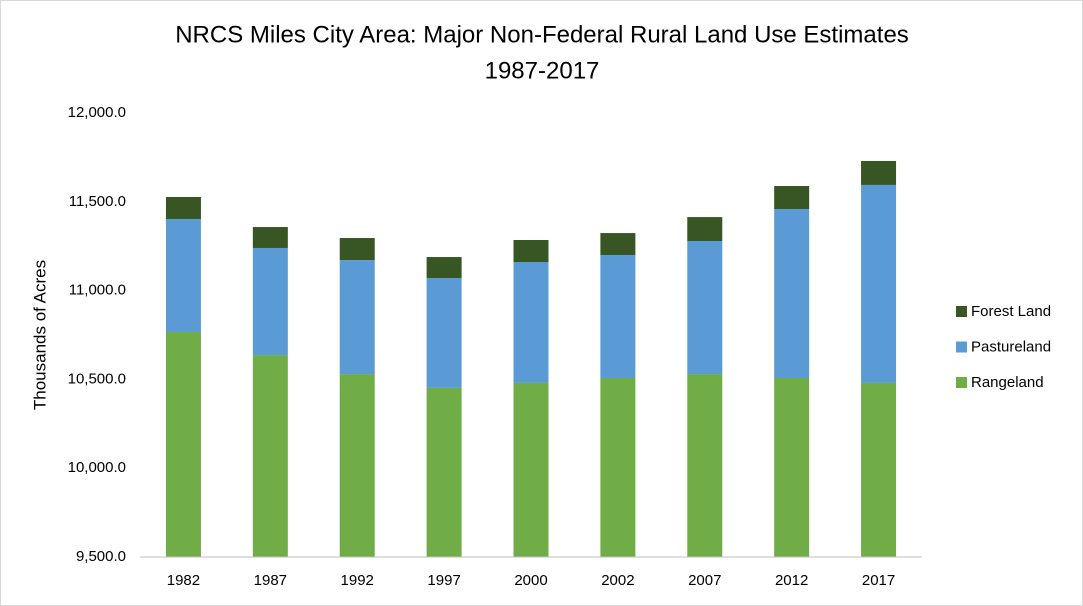 This screenshot has width=1083, height=606. Describe the element at coordinates (183, 580) in the screenshot. I see `x-tick-label: 1982` at that location.